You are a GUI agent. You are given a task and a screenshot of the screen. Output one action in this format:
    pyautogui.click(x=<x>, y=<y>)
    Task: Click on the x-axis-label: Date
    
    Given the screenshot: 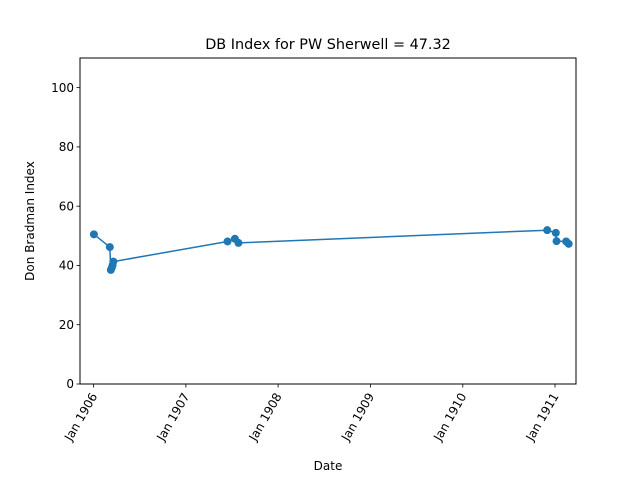 What is the action you would take?
    pyautogui.click(x=328, y=466)
    